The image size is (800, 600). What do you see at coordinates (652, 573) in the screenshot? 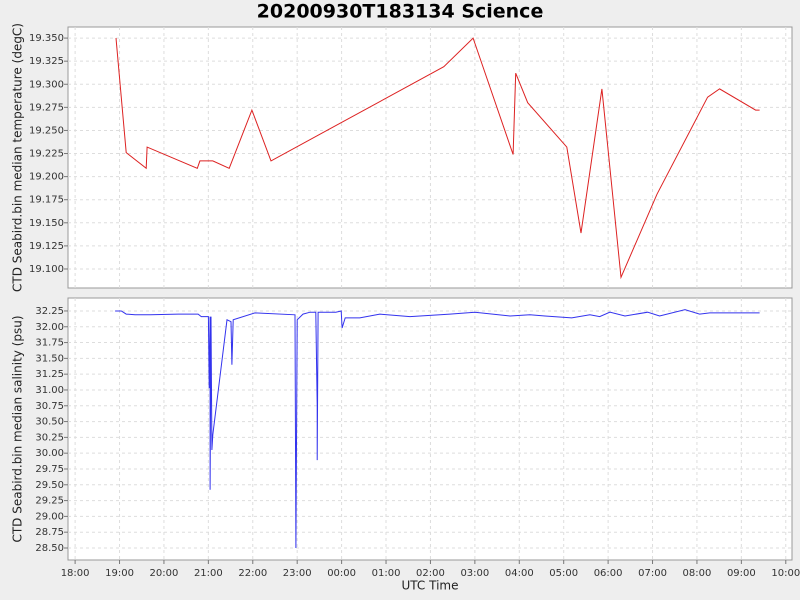
I see `x-tick-label: 07:00` at bounding box center [652, 573].